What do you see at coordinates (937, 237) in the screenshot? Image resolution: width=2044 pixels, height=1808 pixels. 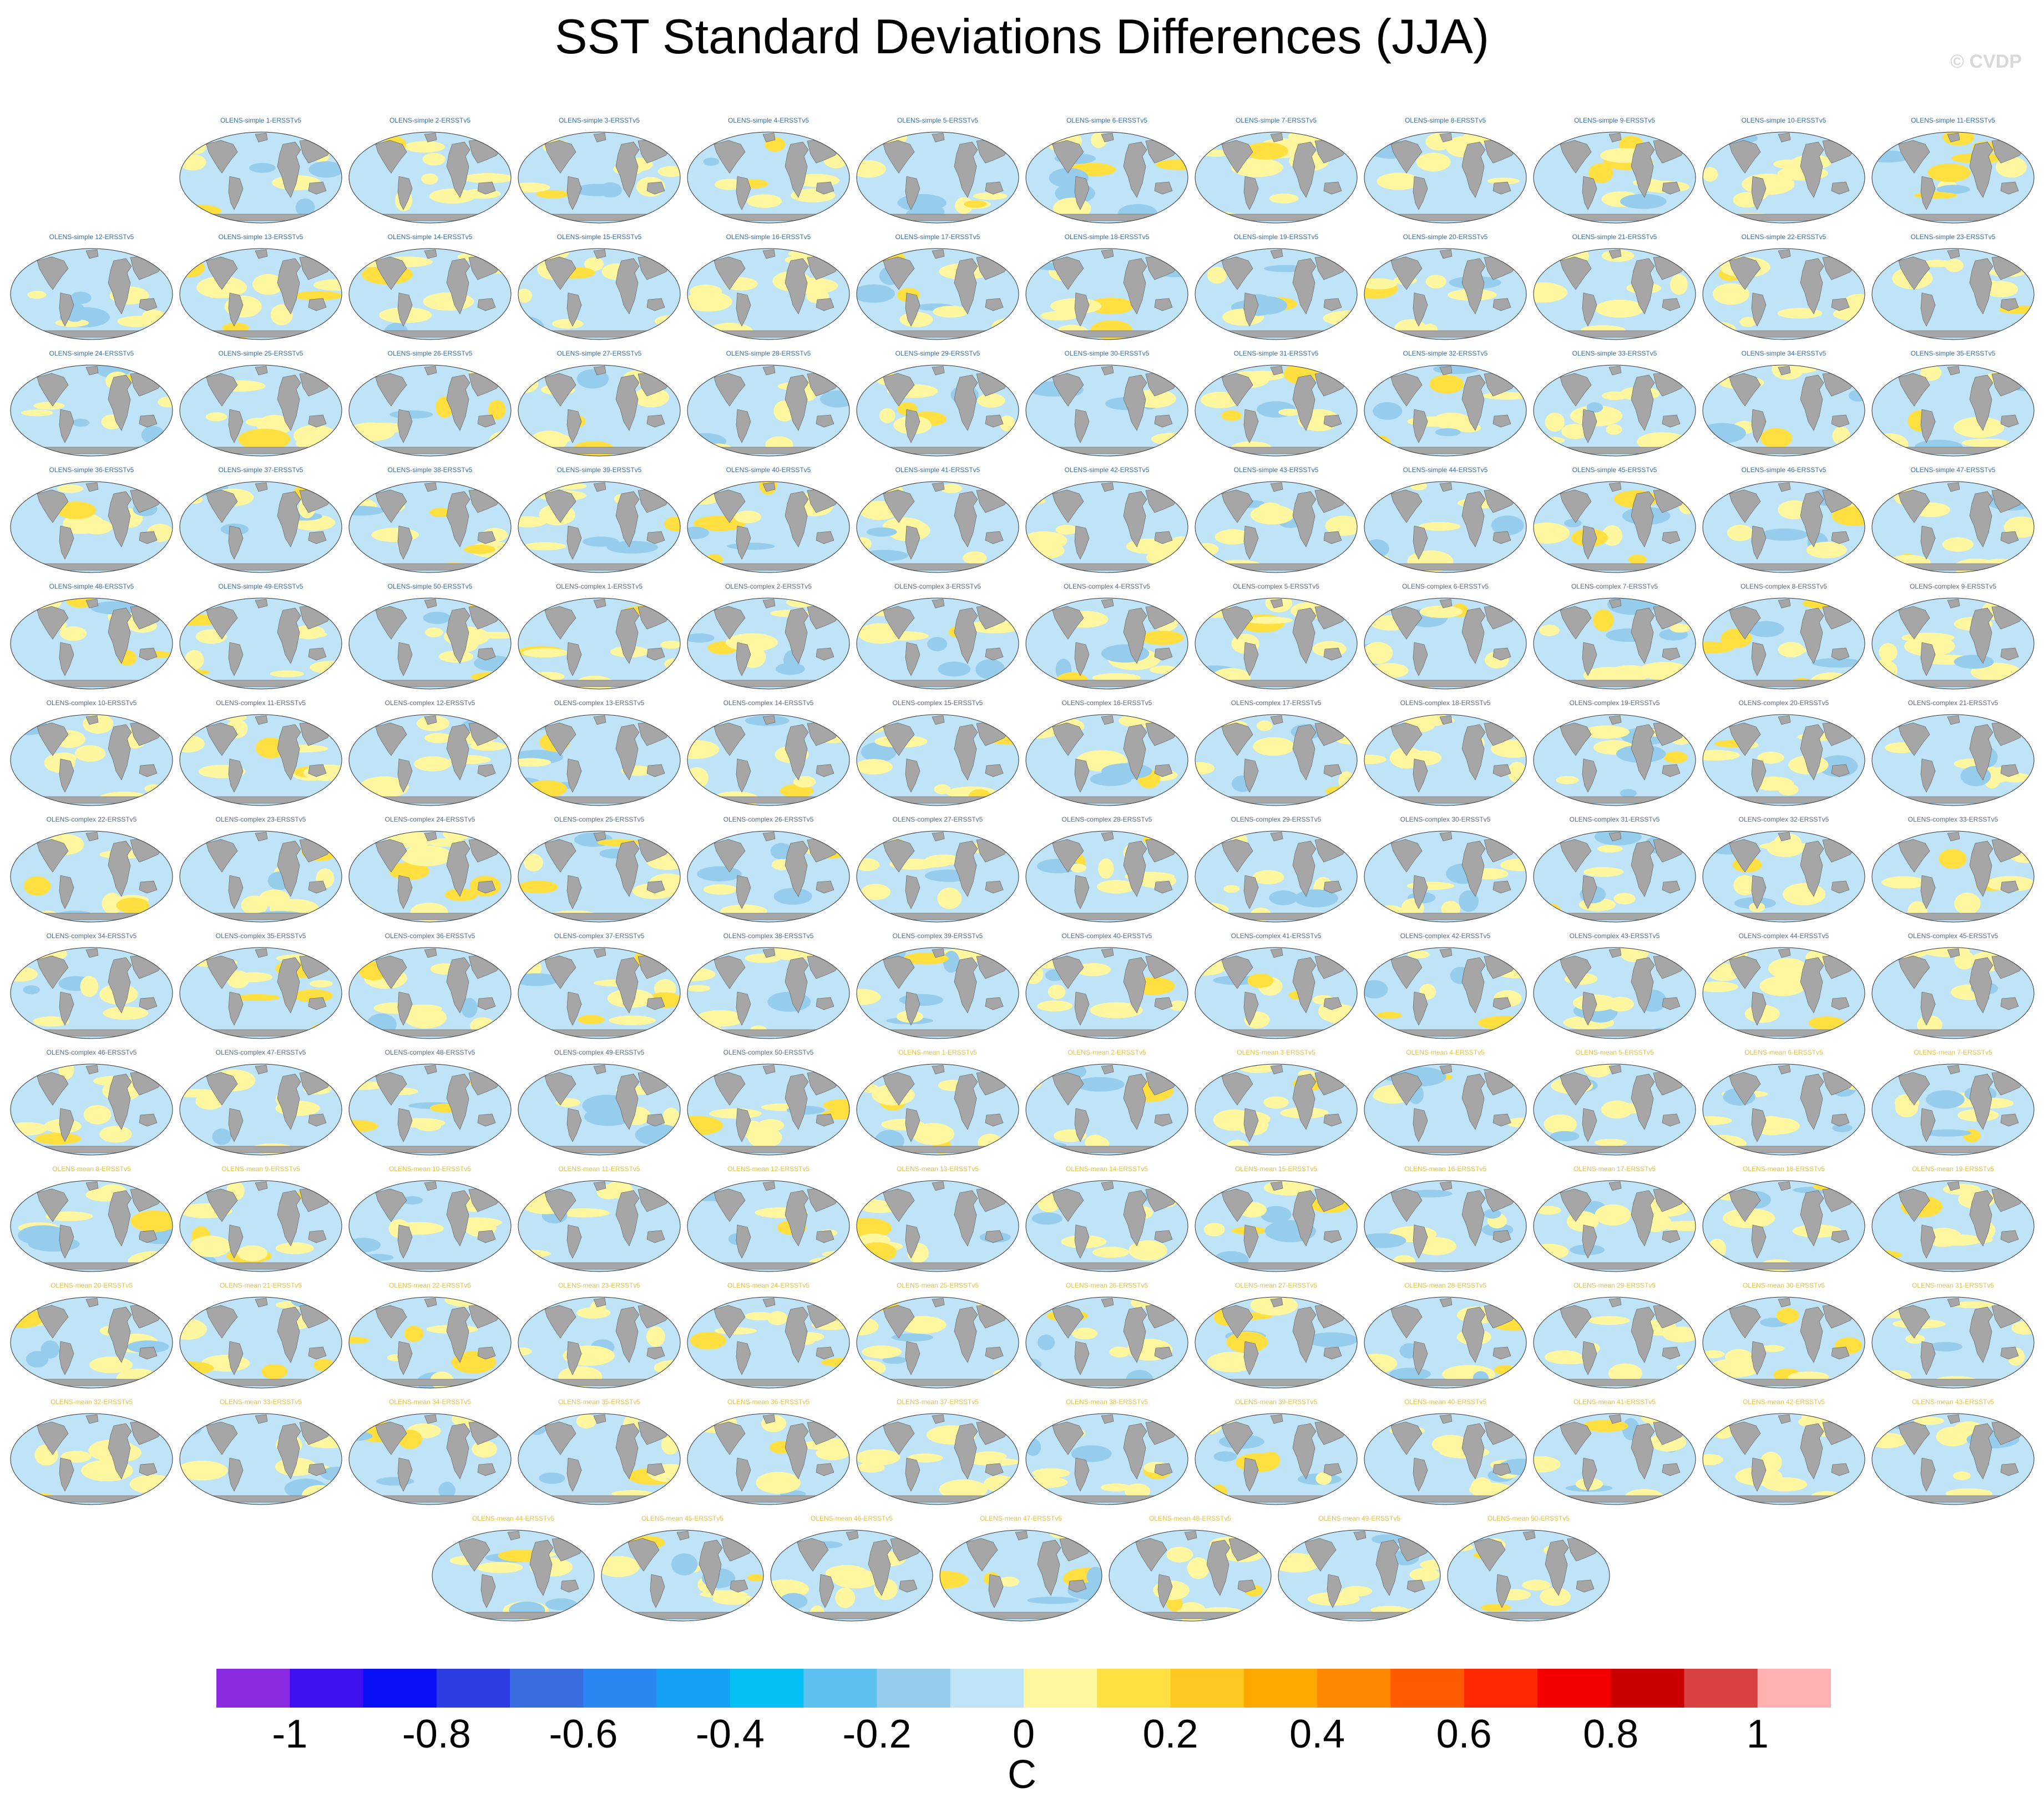 I see `panel-title: OLENS-simple 17-ERSSTv5` at bounding box center [937, 237].